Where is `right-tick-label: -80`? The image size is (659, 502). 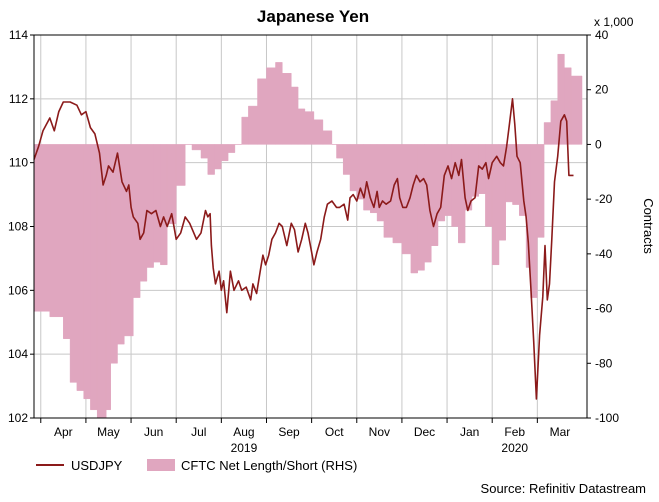
right-tick-label: -80 is located at coordinates (604, 363).